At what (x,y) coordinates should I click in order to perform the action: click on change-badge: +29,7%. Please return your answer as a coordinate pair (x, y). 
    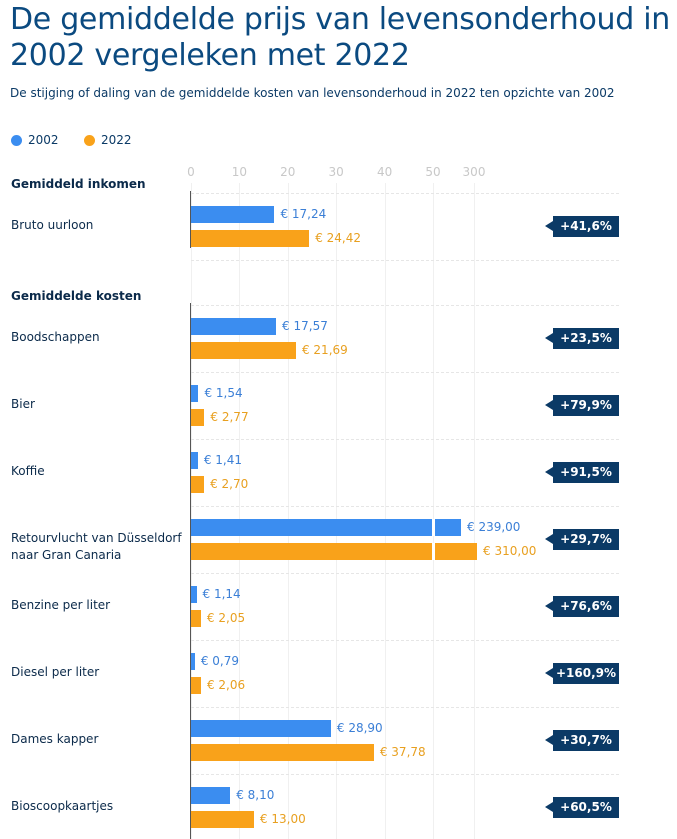
    Looking at the image, I should click on (582, 539).